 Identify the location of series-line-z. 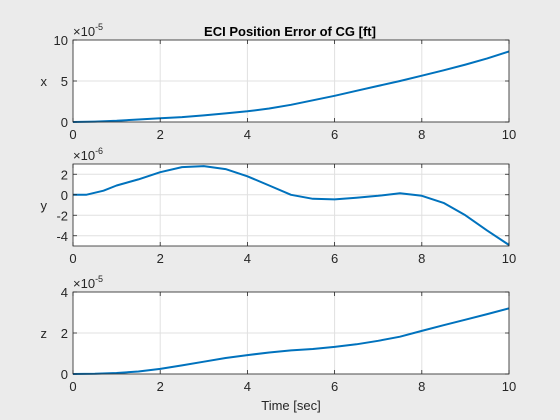
(291, 341).